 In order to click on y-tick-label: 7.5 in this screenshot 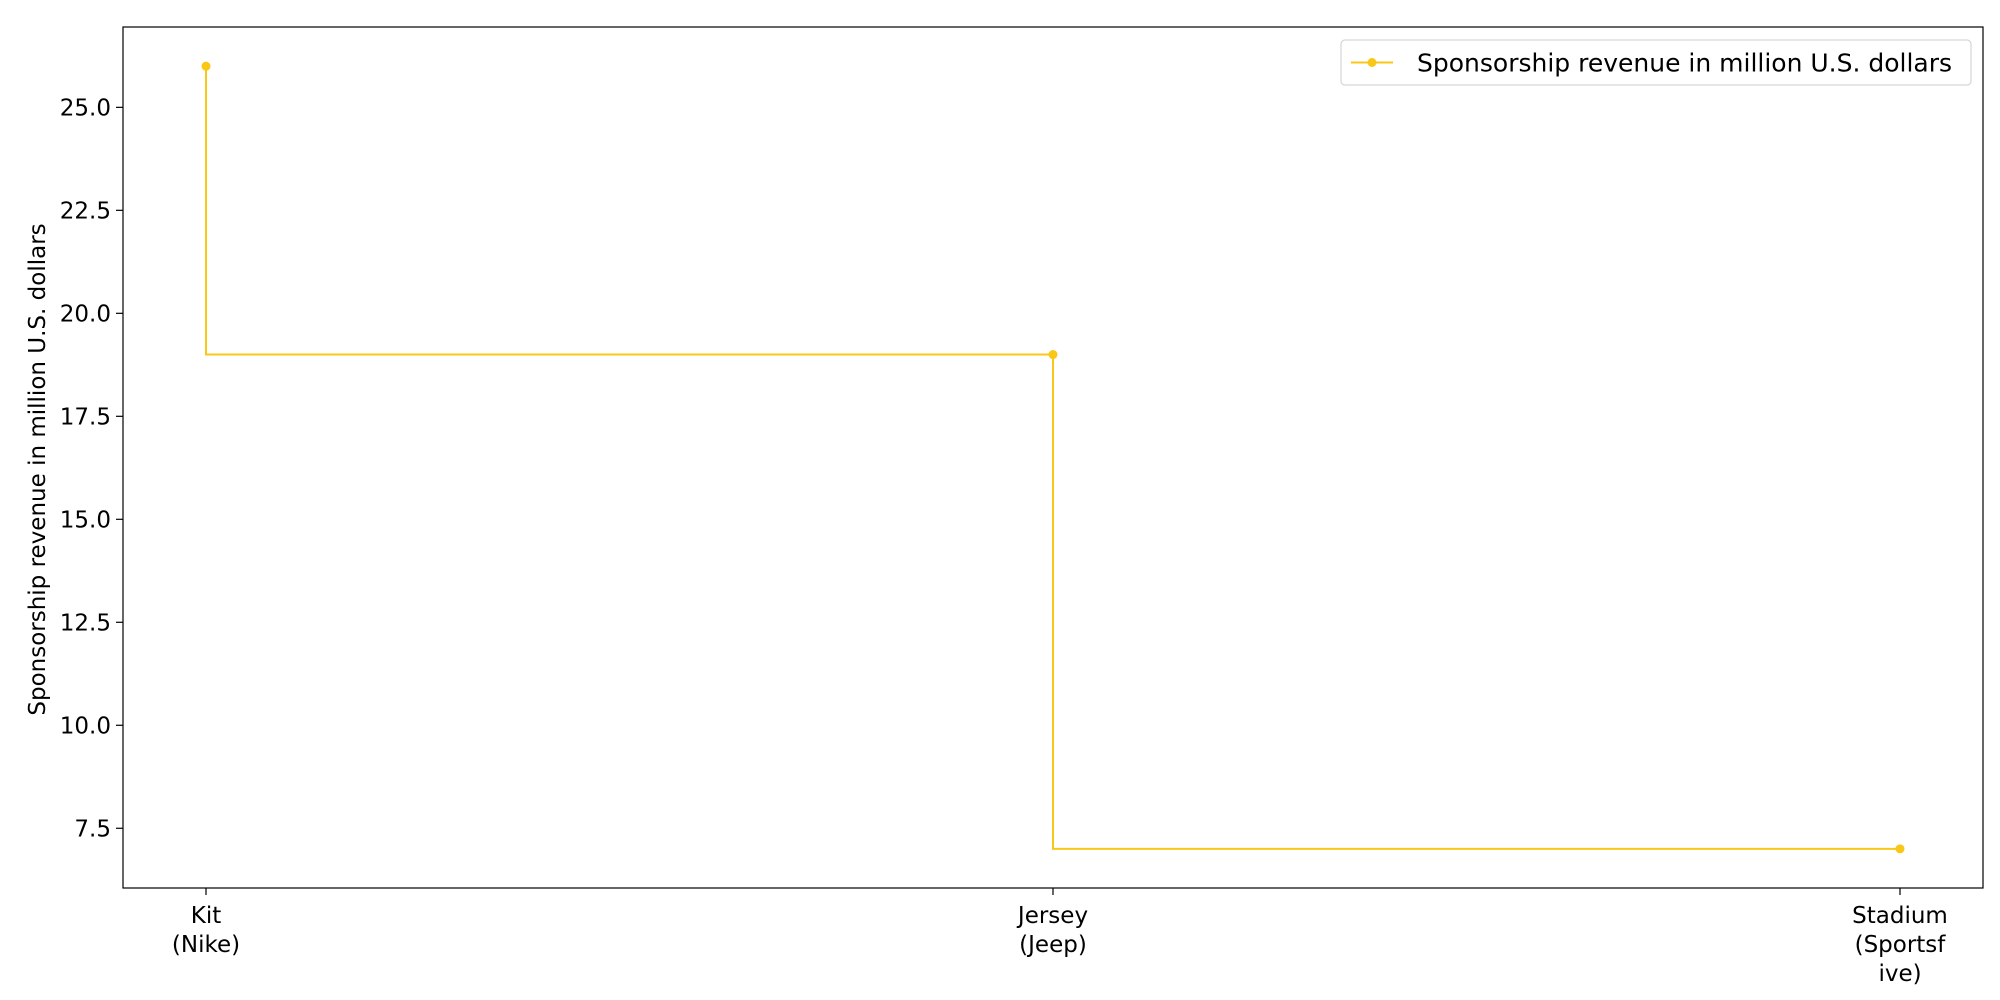, I will do `click(92, 829)`.